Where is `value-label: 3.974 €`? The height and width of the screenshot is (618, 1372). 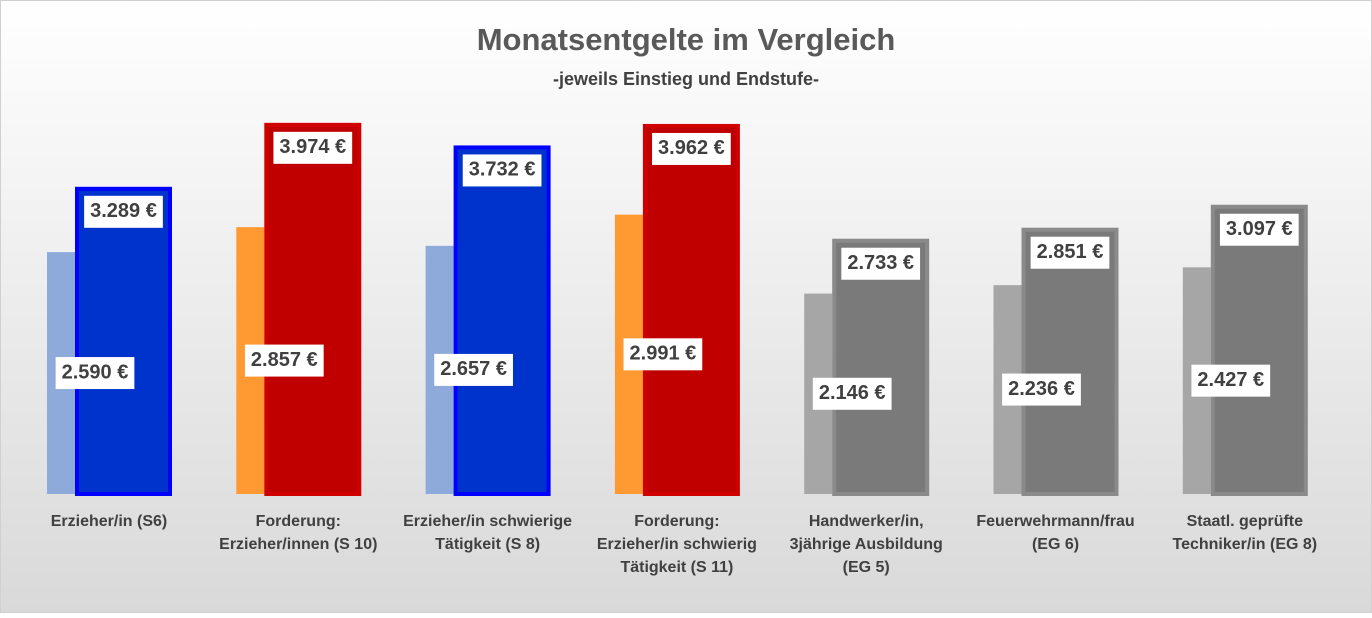
value-label: 3.974 € is located at coordinates (312, 147).